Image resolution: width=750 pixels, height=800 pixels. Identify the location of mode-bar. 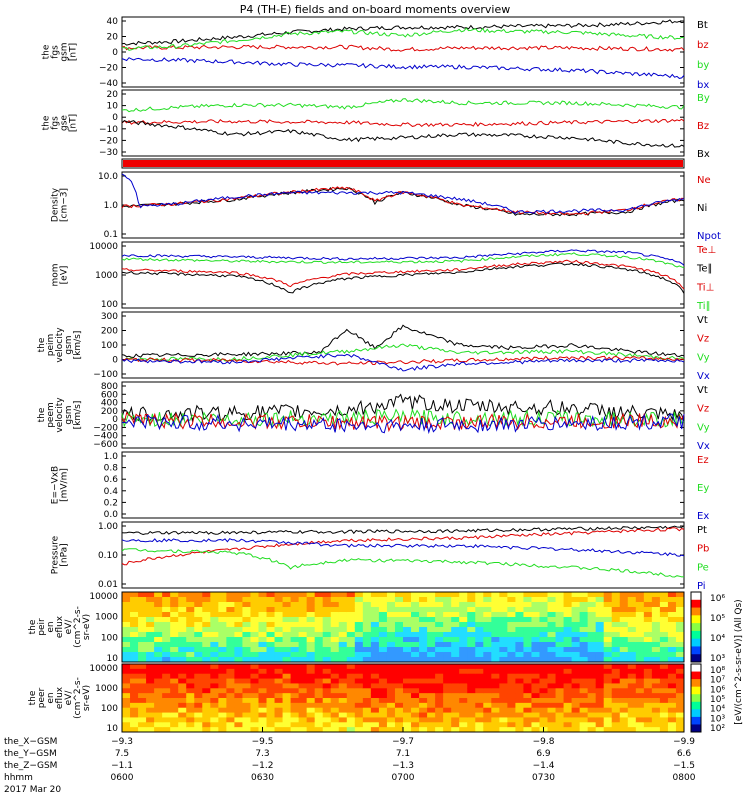
(403, 163).